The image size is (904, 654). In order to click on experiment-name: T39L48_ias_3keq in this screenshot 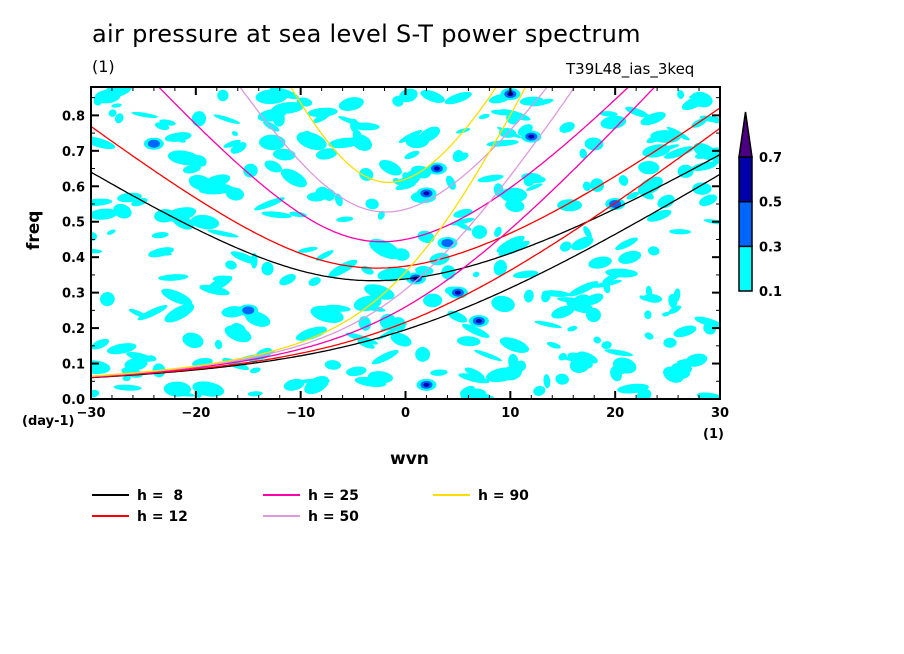, I will do `click(630, 69)`.